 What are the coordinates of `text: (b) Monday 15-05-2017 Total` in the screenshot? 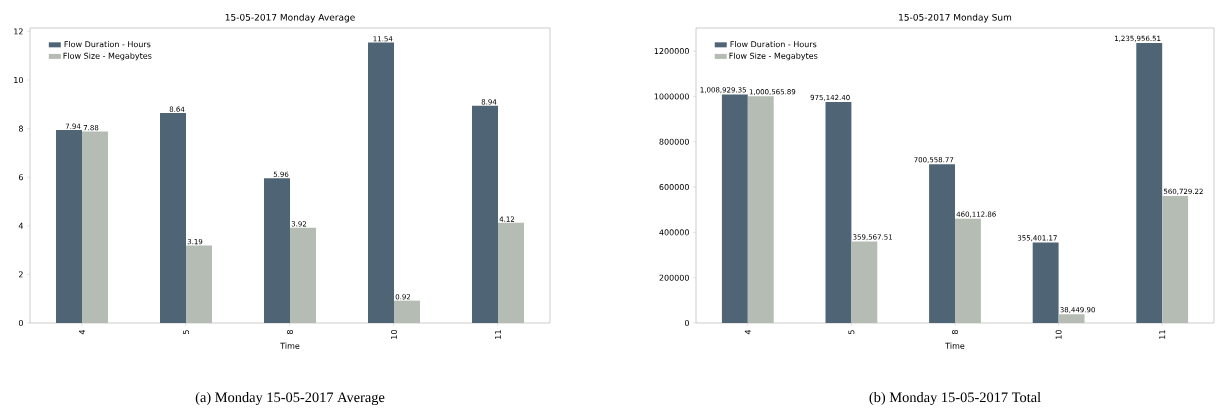 It's located at (955, 398).